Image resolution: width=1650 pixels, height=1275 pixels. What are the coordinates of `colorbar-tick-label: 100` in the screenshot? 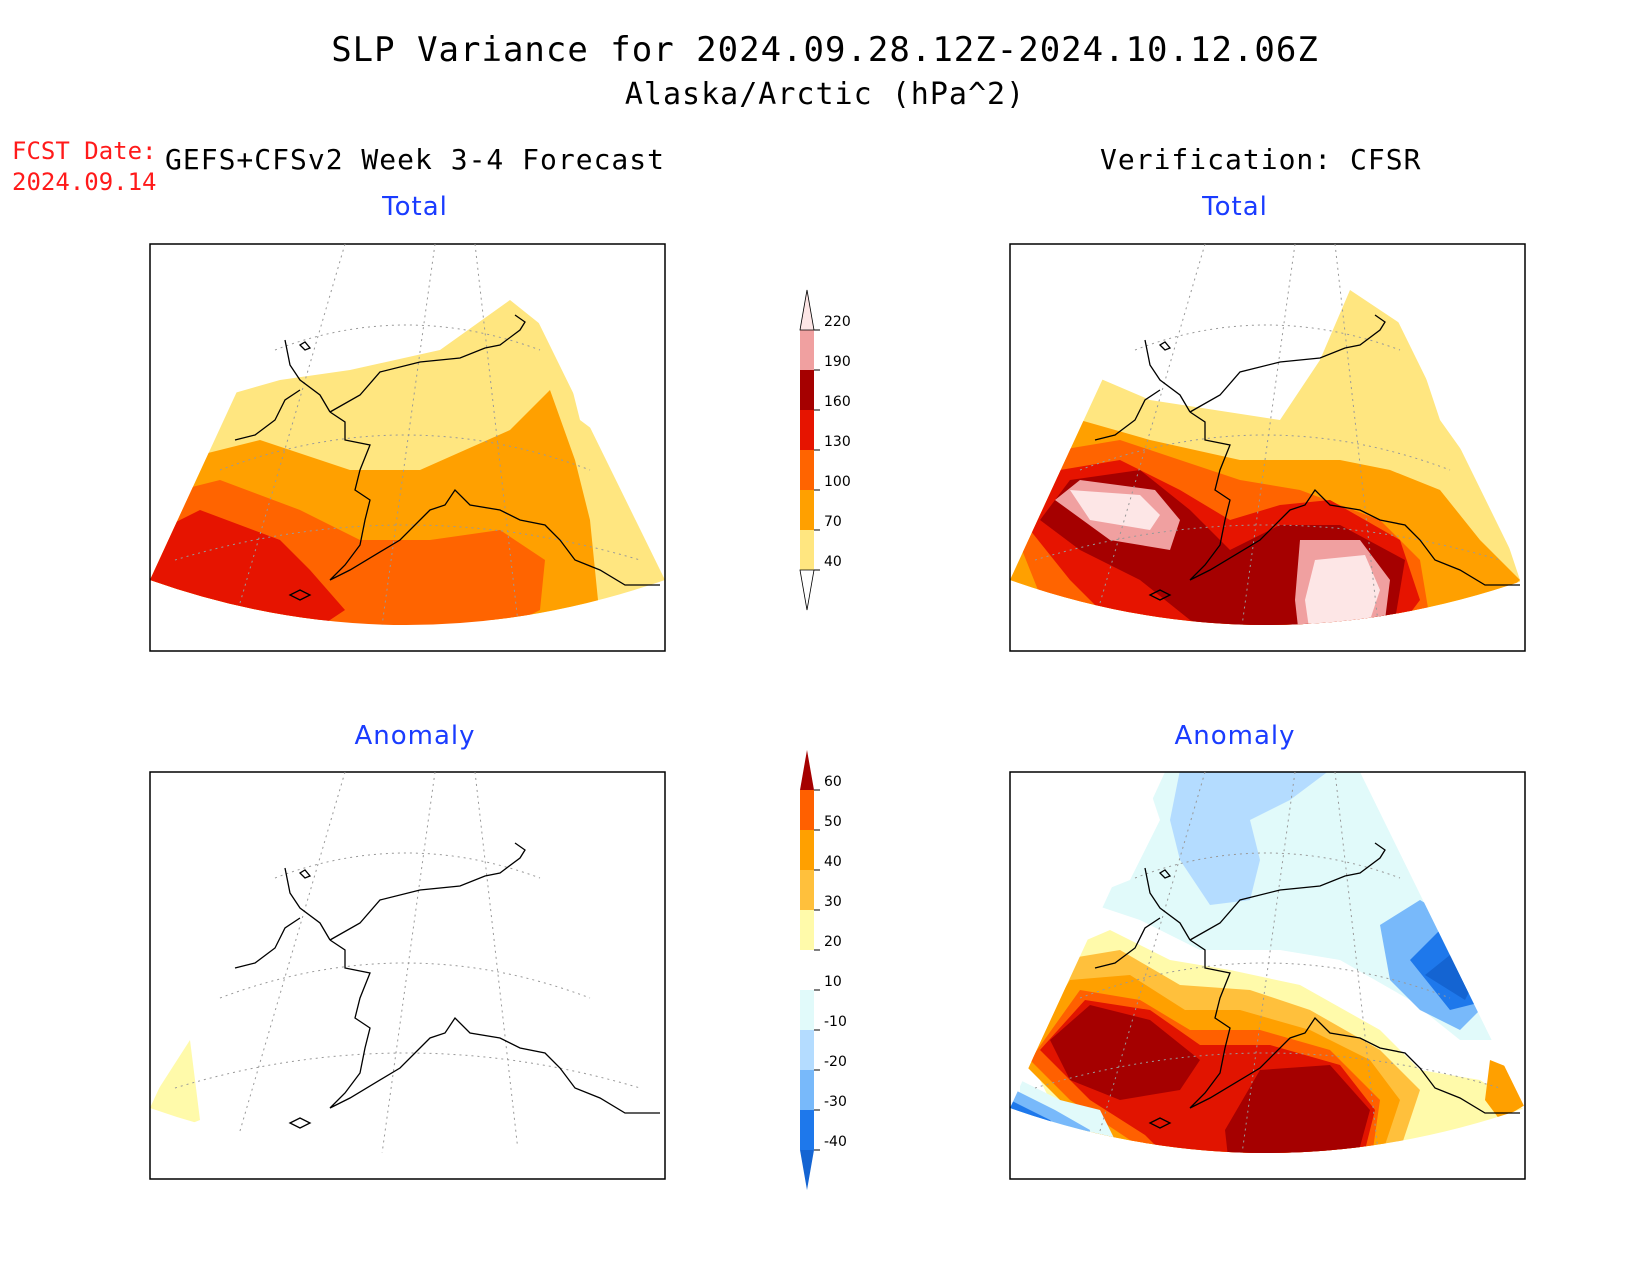 It's located at (837, 482).